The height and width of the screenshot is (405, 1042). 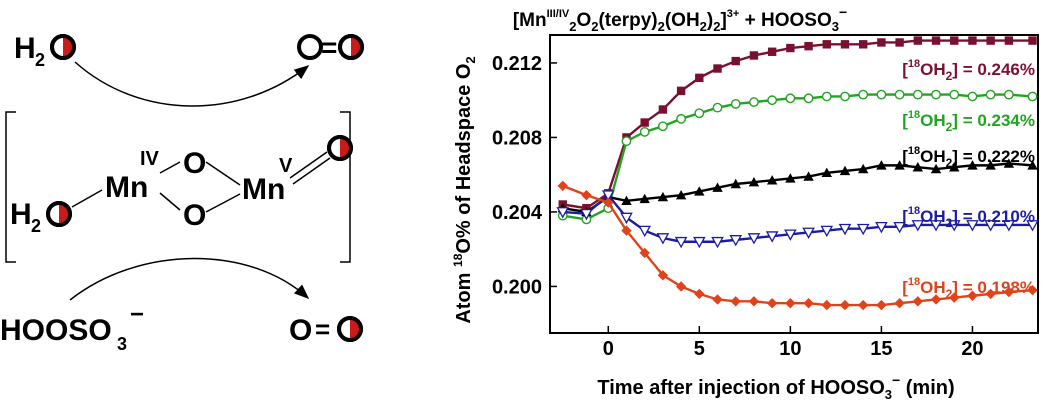 What do you see at coordinates (10, 187) in the screenshot?
I see `left-bracket` at bounding box center [10, 187].